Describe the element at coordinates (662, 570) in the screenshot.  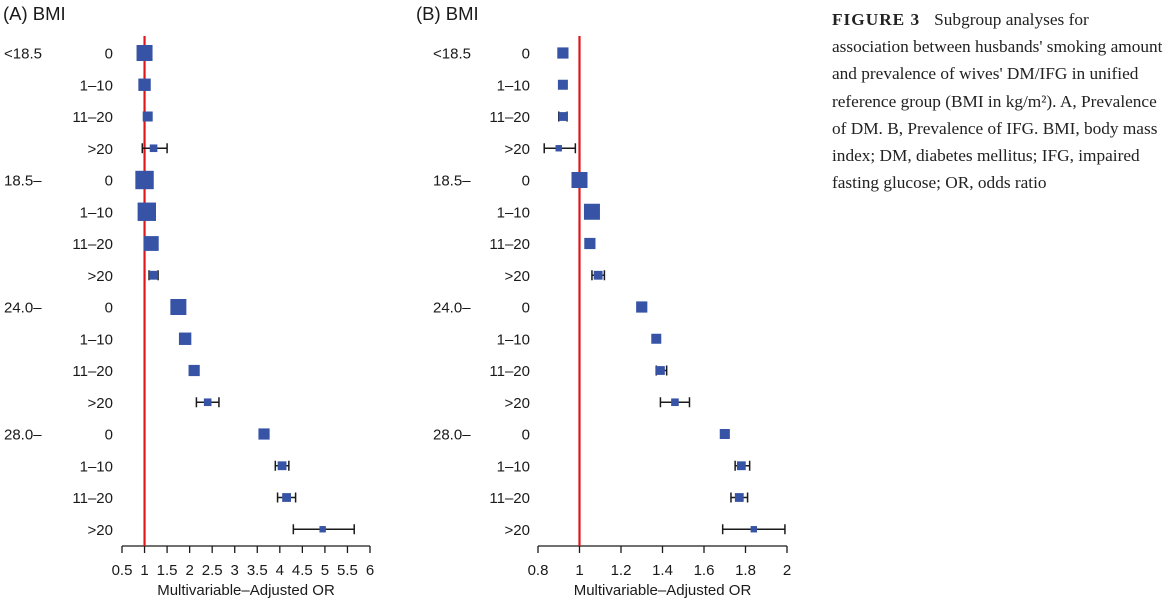
I see `x-tick-label: 1.4` at that location.